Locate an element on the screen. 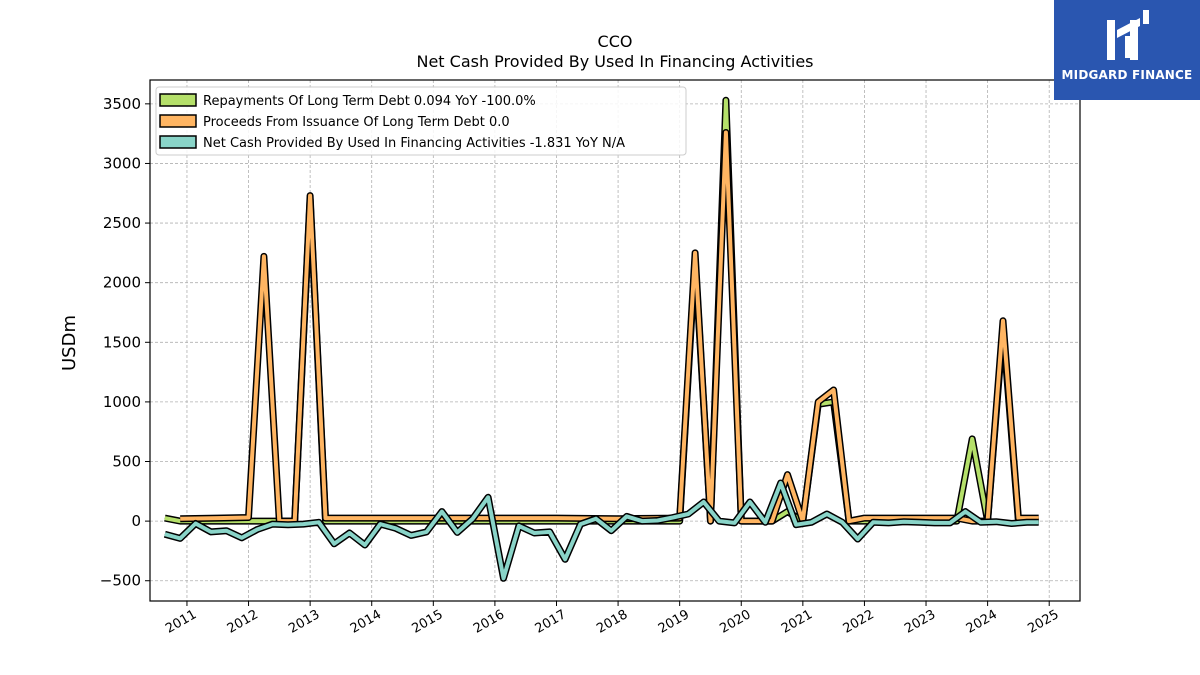  y-tick-label: −500 is located at coordinates (120, 581).